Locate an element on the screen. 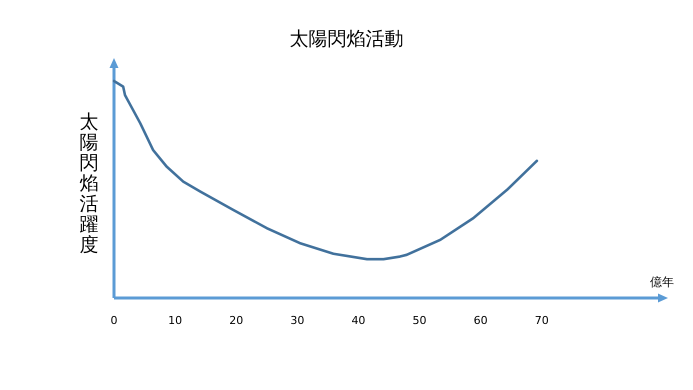  x-tick-label: 20 is located at coordinates (236, 320).